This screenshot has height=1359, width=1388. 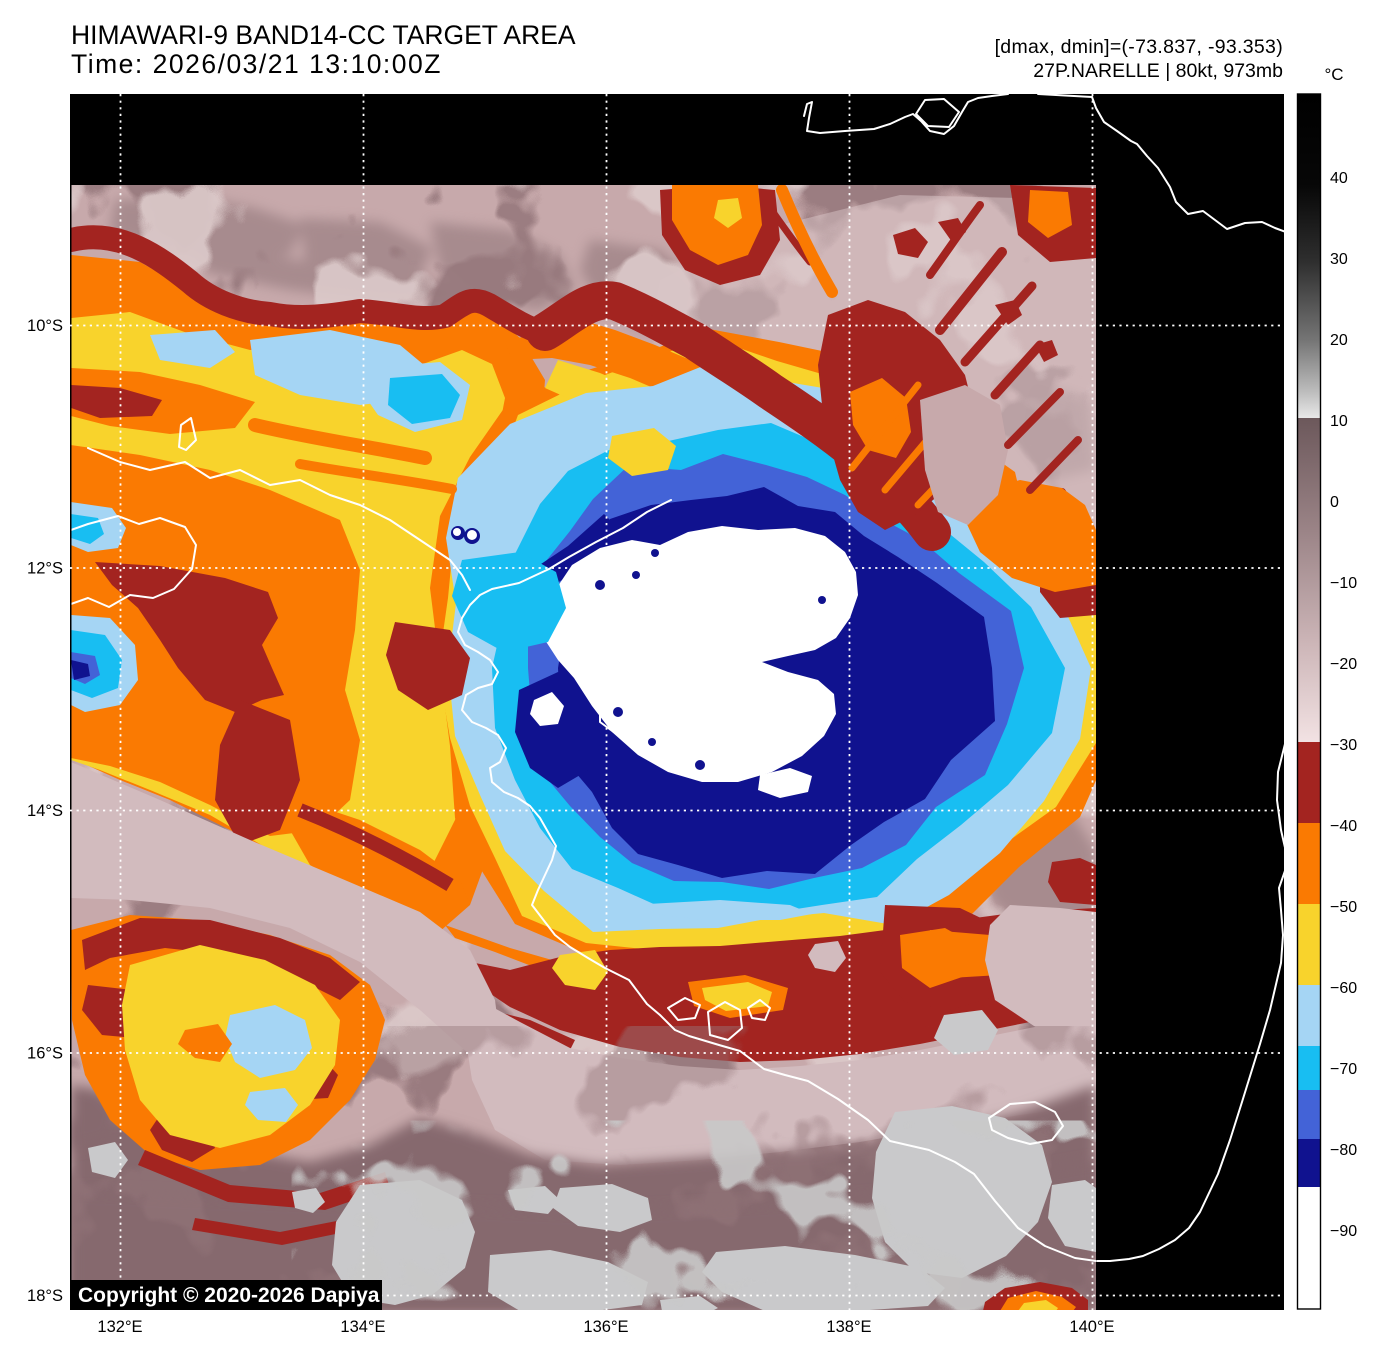 What do you see at coordinates (605, 1327) in the screenshot?
I see `svg-text: 136°E` at bounding box center [605, 1327].